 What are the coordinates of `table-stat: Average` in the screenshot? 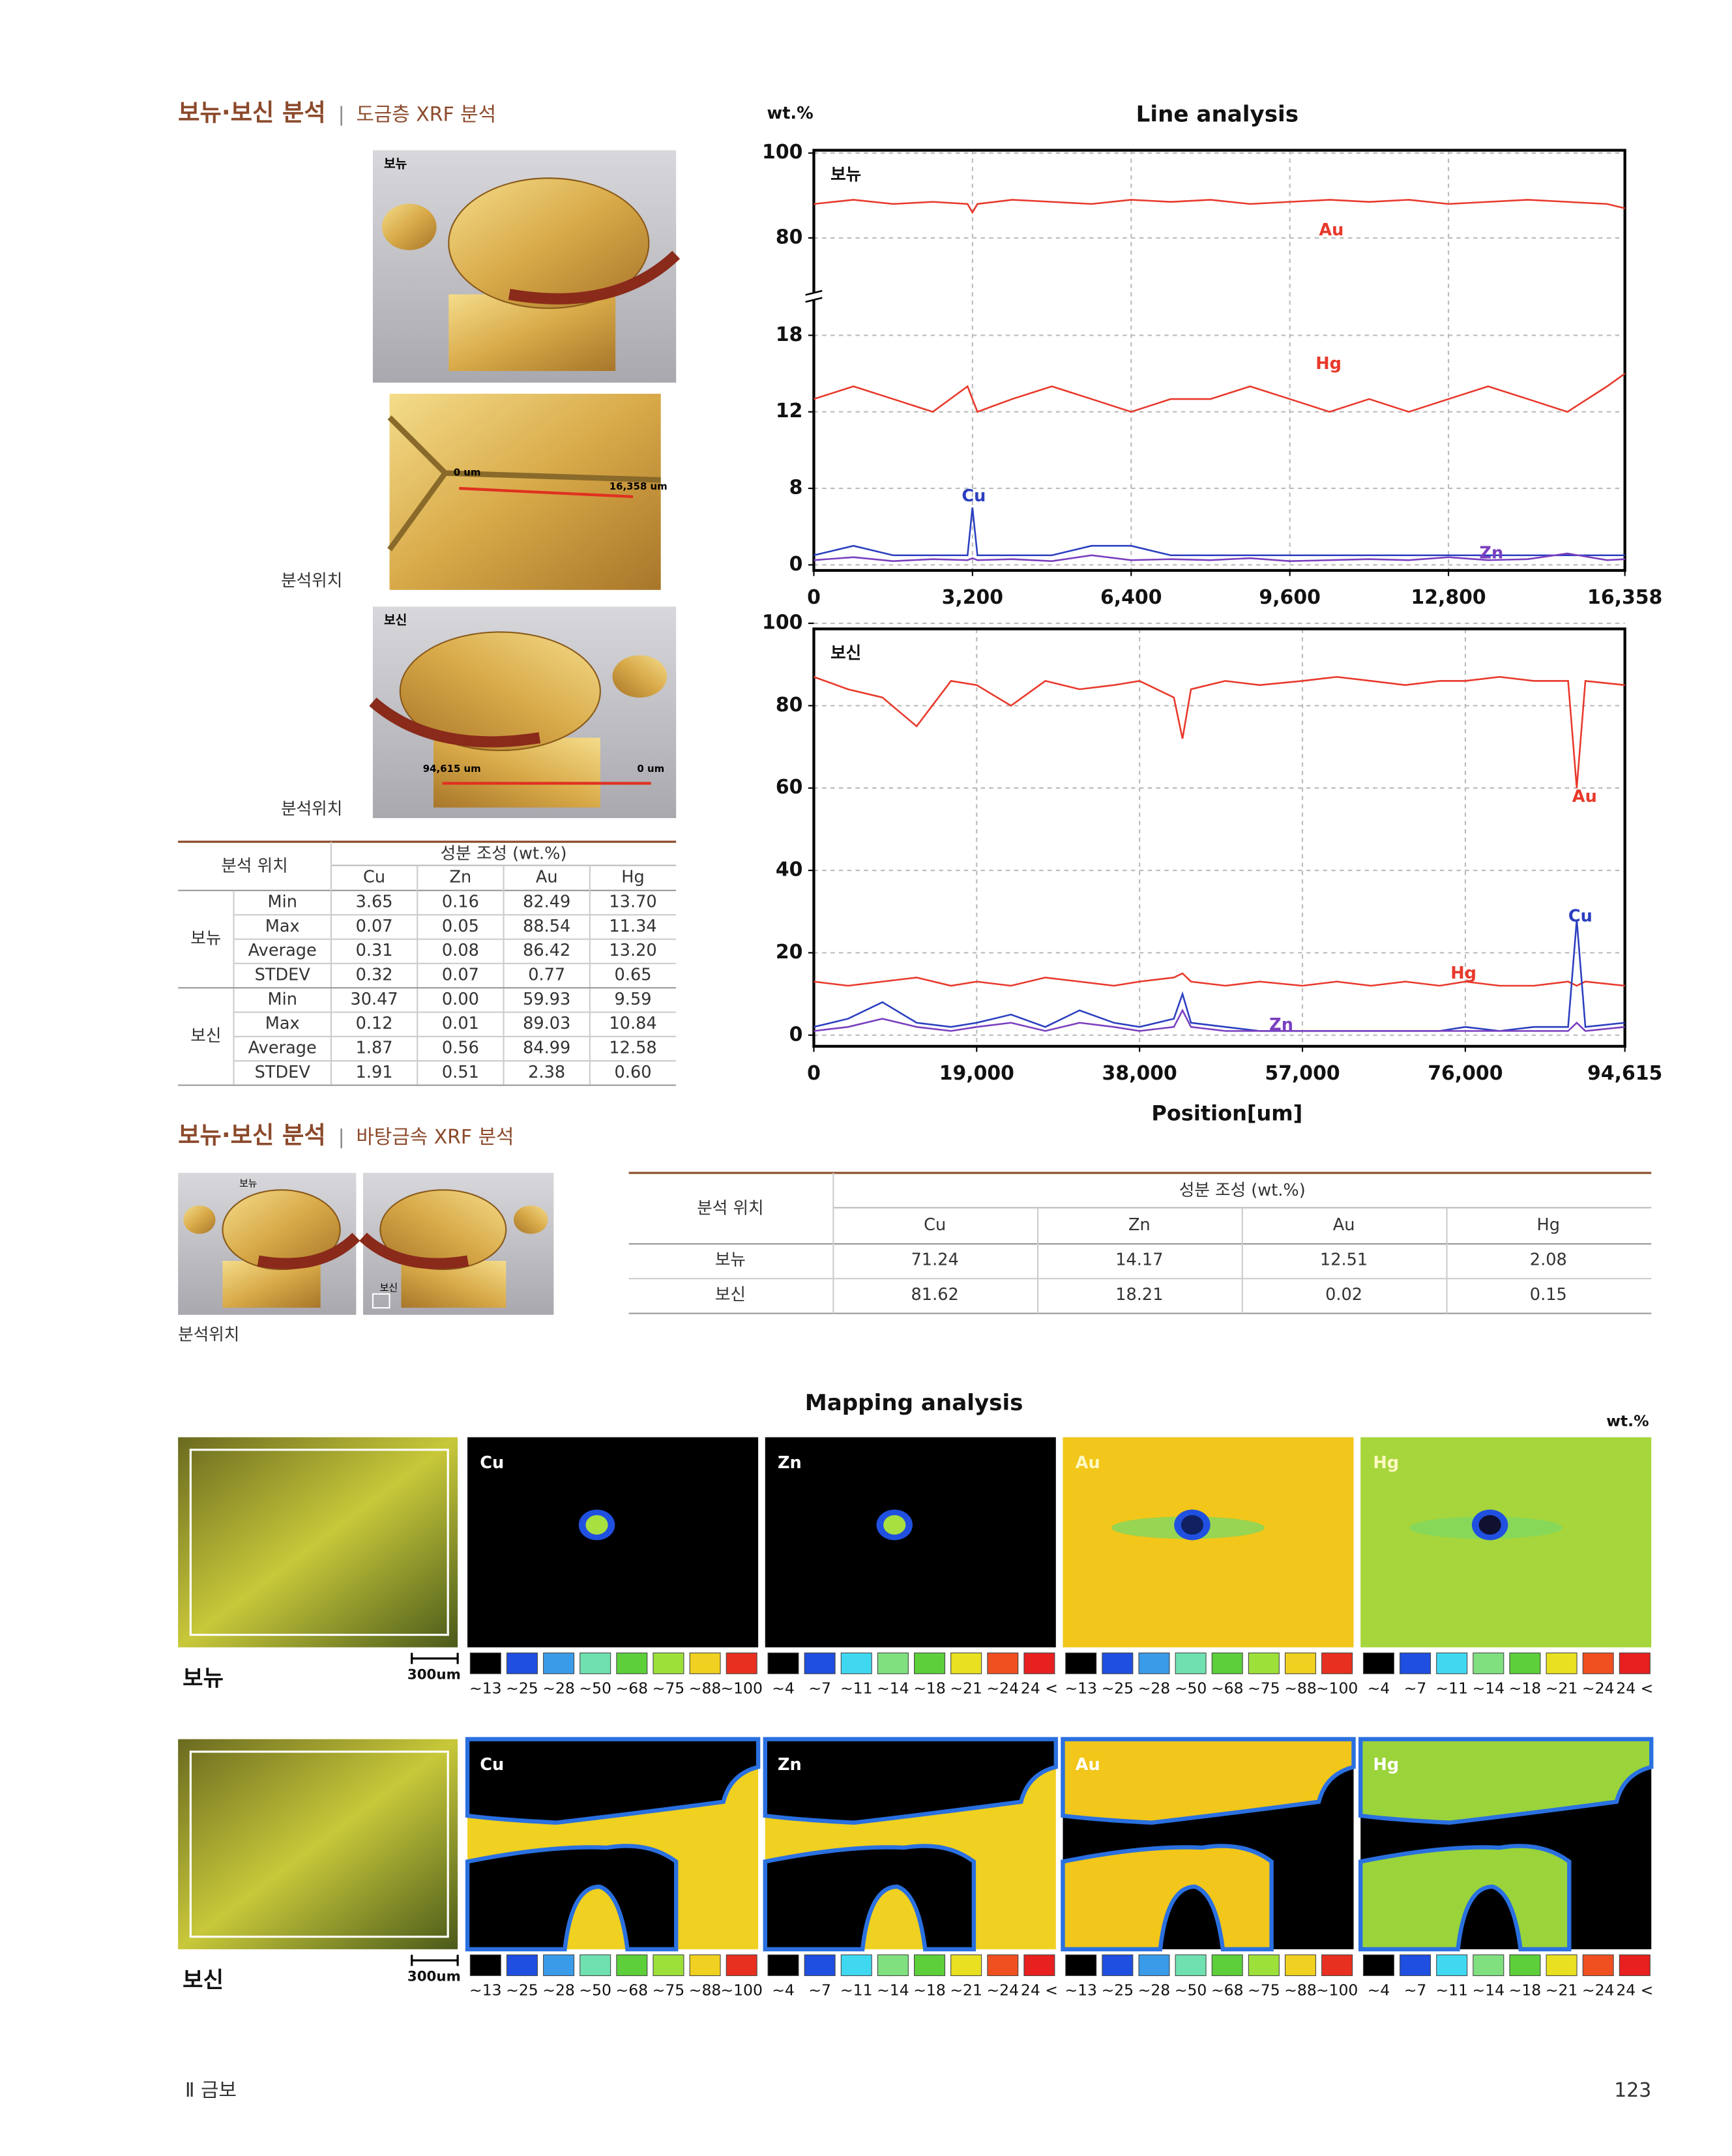 It's located at (282, 1048).